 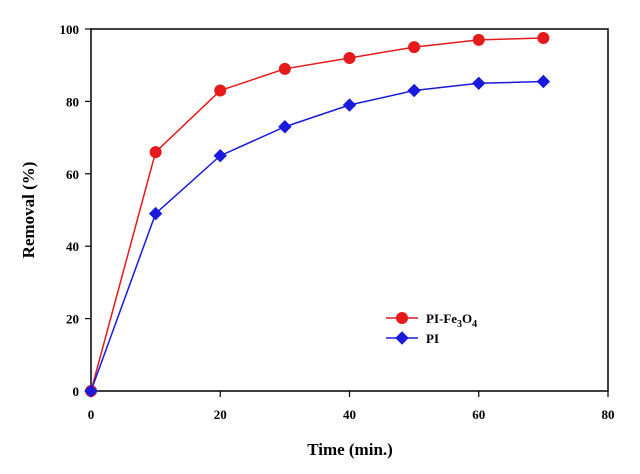 I want to click on y-tick-label: 0, so click(x=76, y=391).